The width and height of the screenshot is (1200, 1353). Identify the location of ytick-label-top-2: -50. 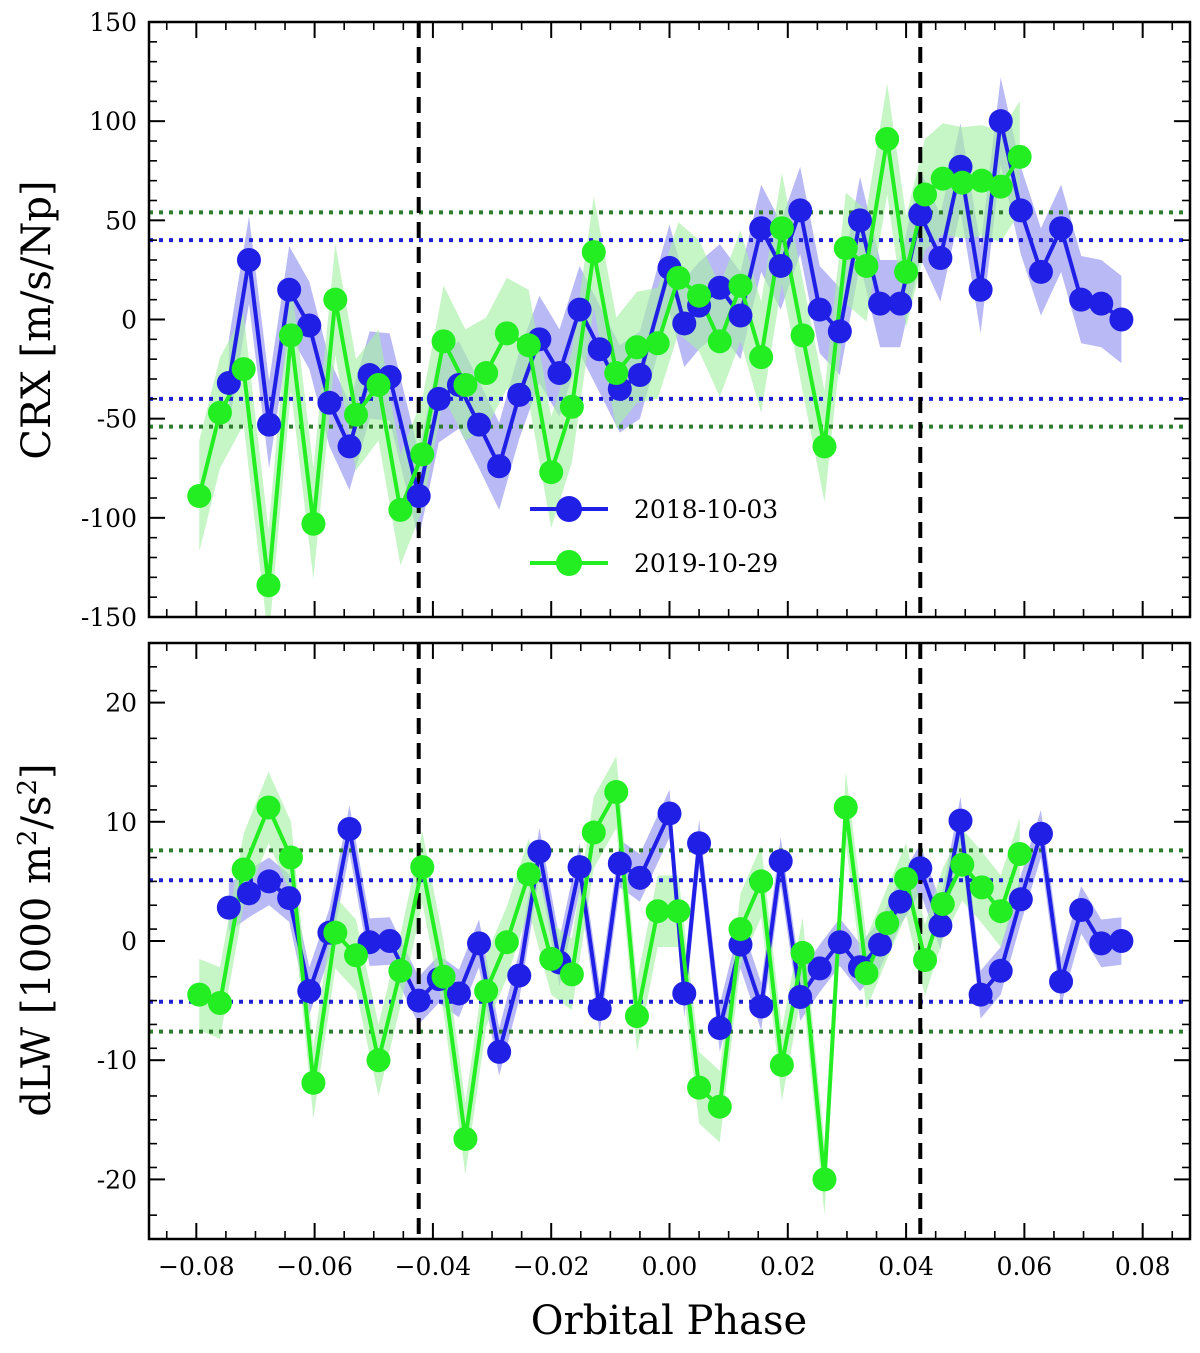
(117, 419).